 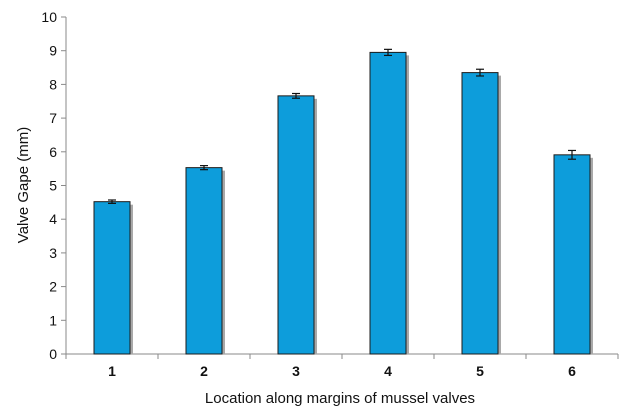 What do you see at coordinates (204, 371) in the screenshot?
I see `x-tick-label: 2` at bounding box center [204, 371].